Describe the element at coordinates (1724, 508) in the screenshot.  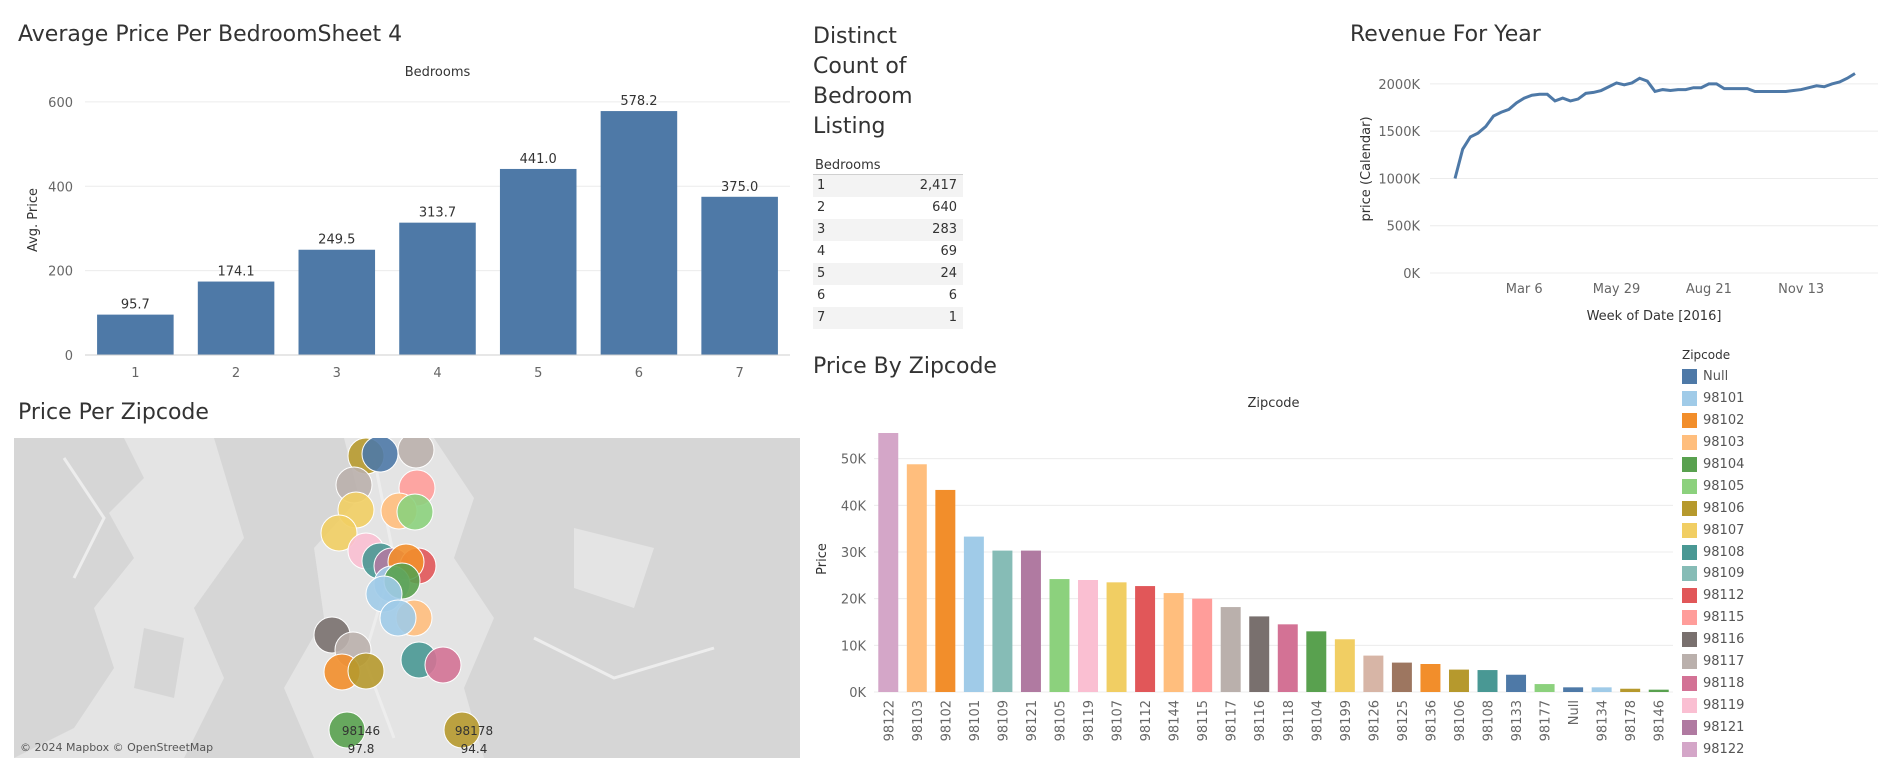
I see `legend-label: 98106` at that location.